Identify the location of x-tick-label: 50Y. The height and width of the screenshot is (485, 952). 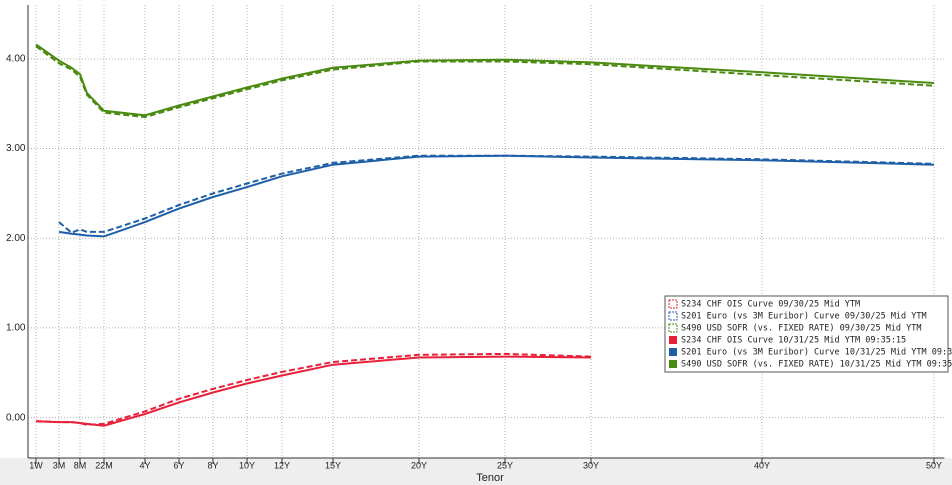
(934, 465).